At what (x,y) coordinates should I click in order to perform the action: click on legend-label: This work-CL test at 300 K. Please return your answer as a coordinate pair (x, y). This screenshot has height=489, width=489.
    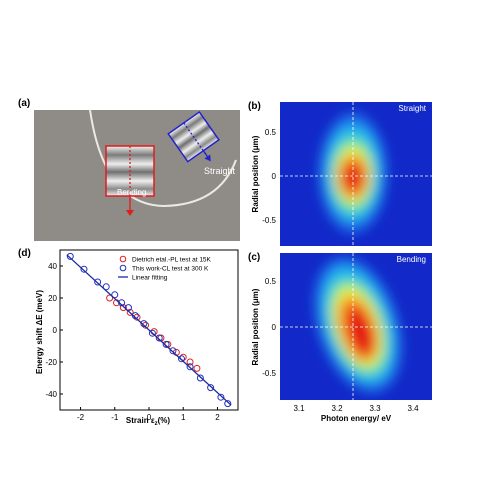
    Looking at the image, I should click on (170, 269).